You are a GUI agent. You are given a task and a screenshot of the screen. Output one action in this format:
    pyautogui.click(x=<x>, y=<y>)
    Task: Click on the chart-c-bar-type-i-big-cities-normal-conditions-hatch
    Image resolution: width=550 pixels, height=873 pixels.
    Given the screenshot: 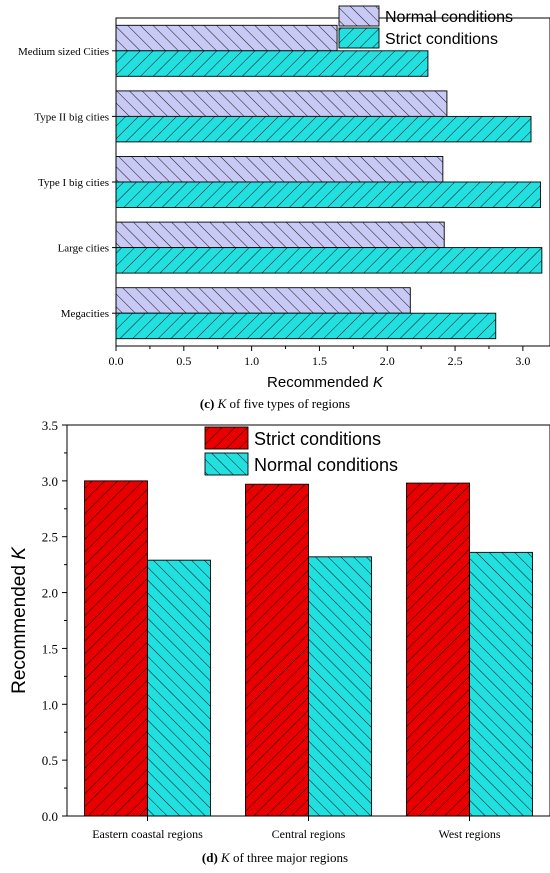 What is the action you would take?
    pyautogui.click(x=279, y=169)
    